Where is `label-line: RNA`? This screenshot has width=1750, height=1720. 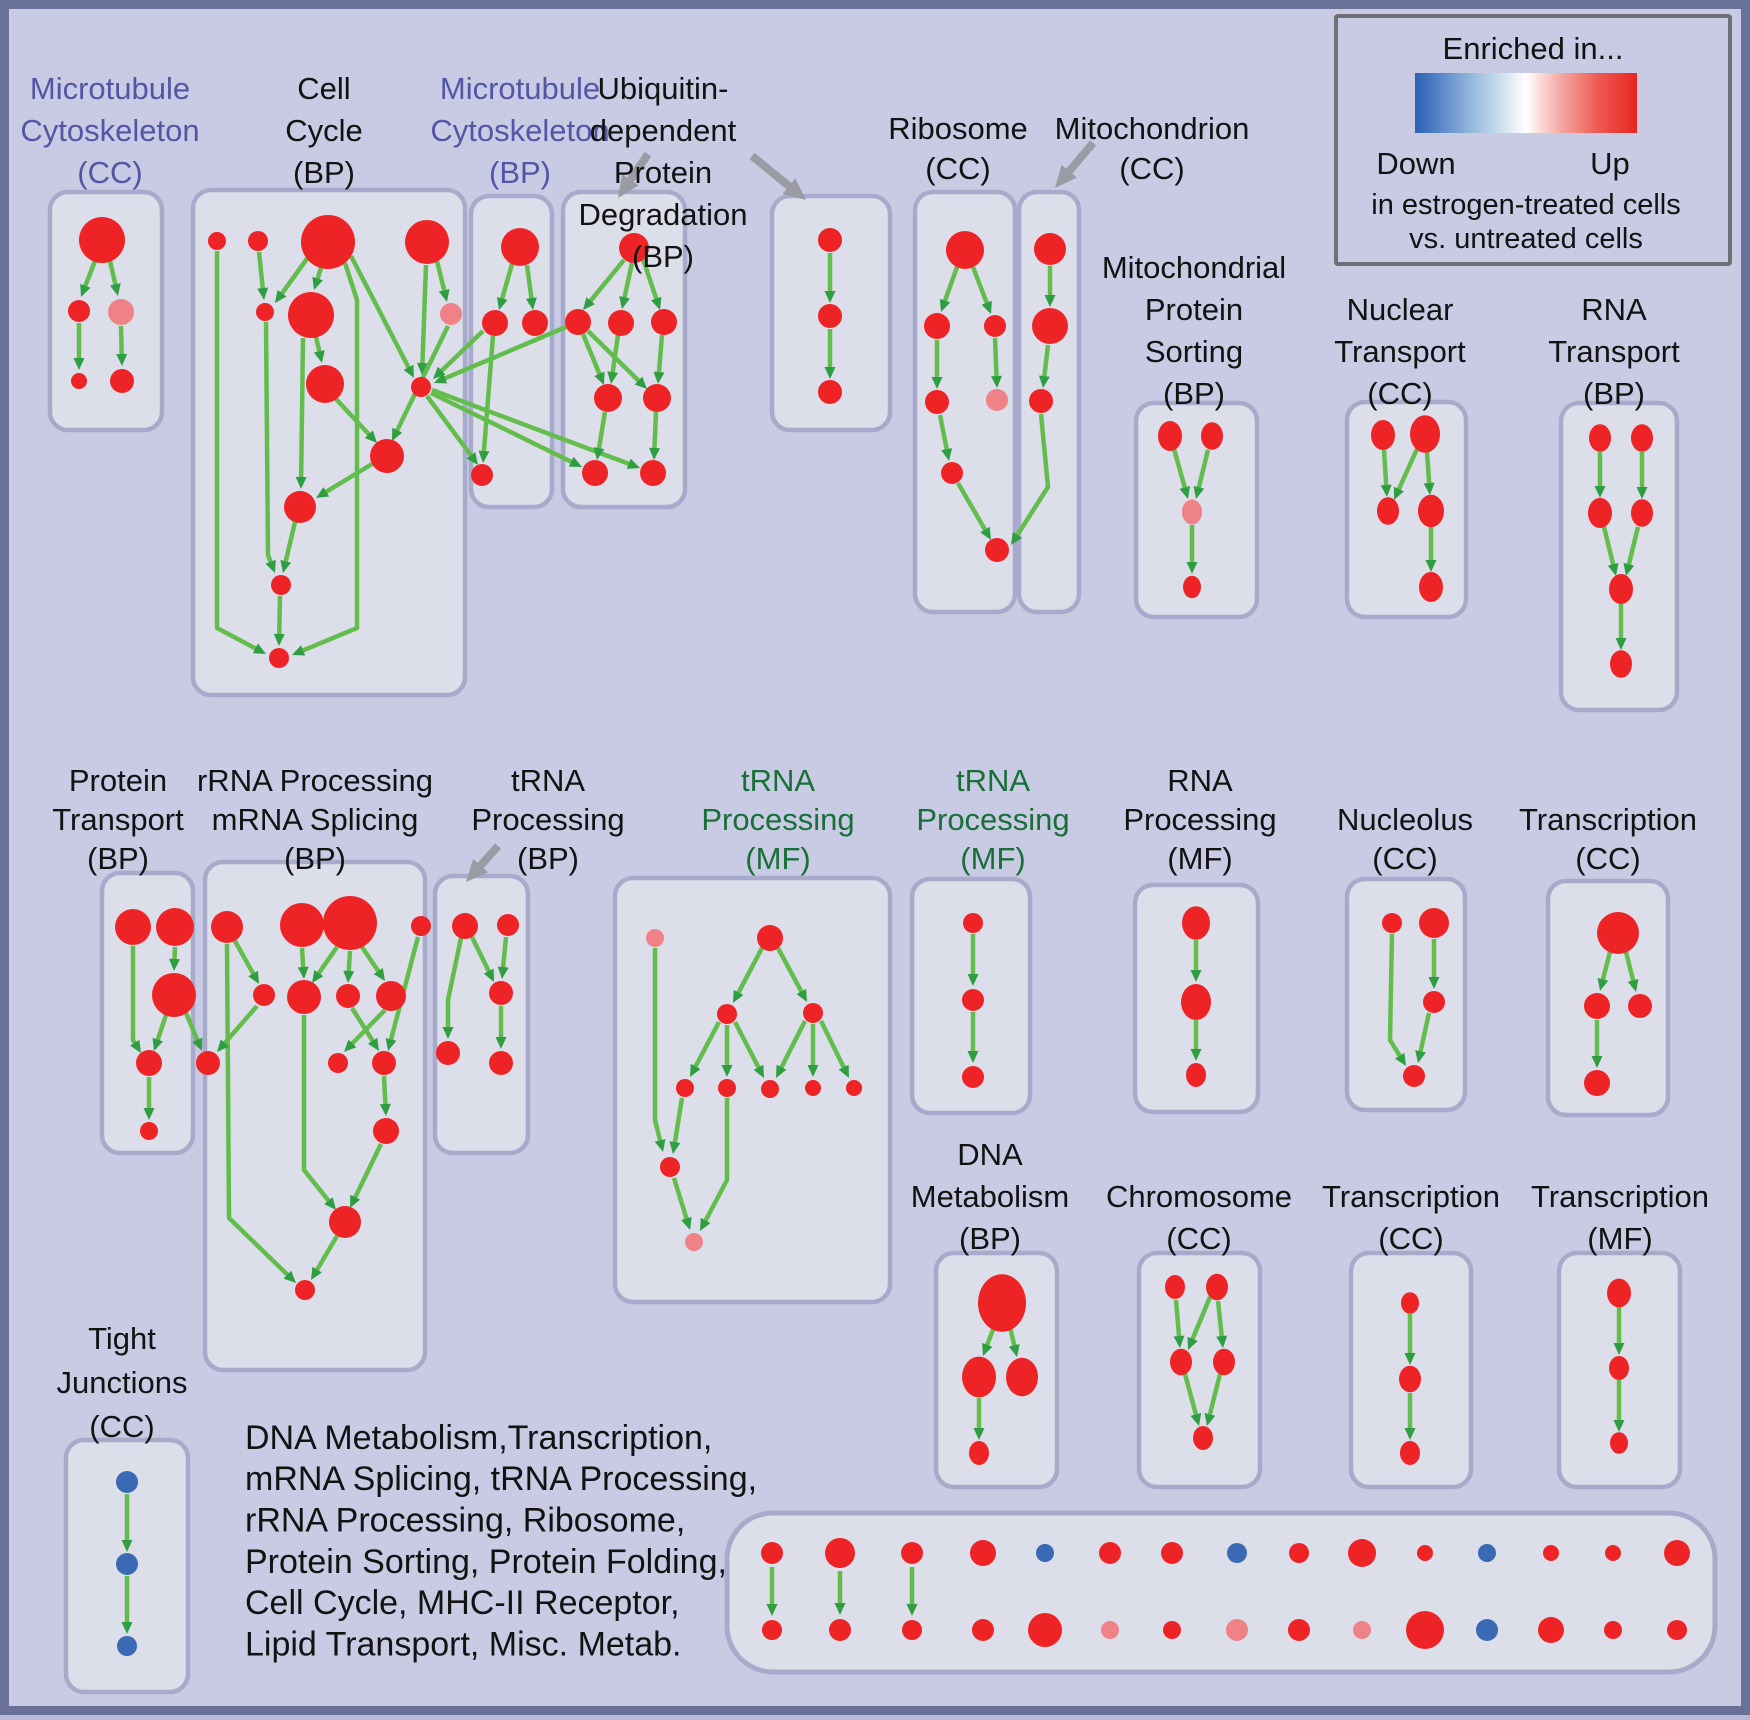
label-line: RNA is located at coordinates (1200, 780).